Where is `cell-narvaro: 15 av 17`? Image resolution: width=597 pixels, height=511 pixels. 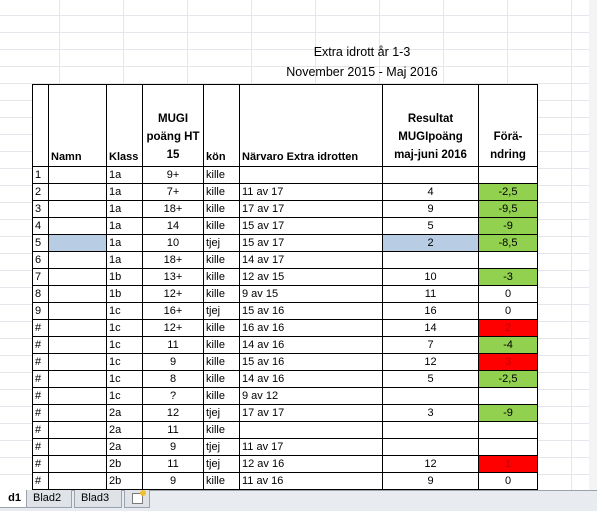
cell-narvaro: 15 av 17 is located at coordinates (311, 226).